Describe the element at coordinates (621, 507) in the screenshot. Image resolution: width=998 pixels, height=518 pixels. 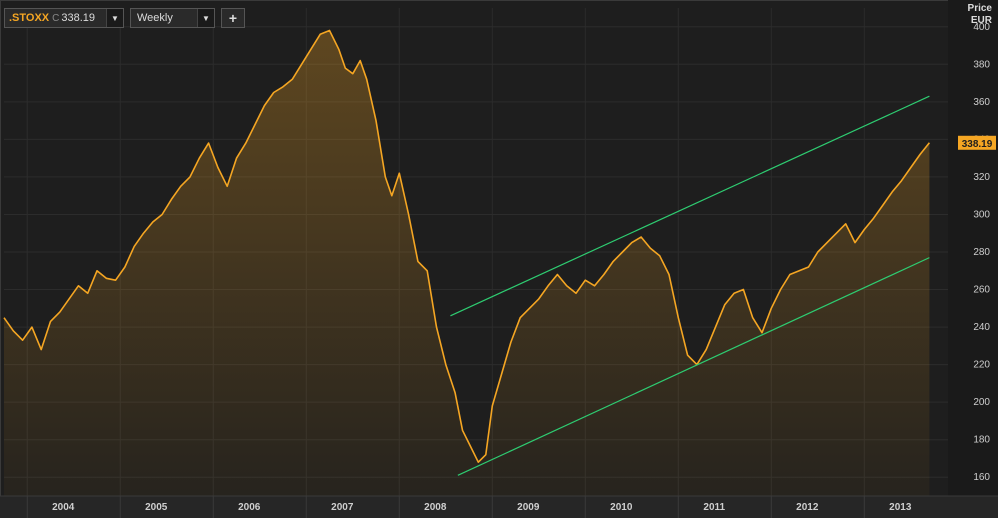
I see `x-tick-label: 2010` at that location.